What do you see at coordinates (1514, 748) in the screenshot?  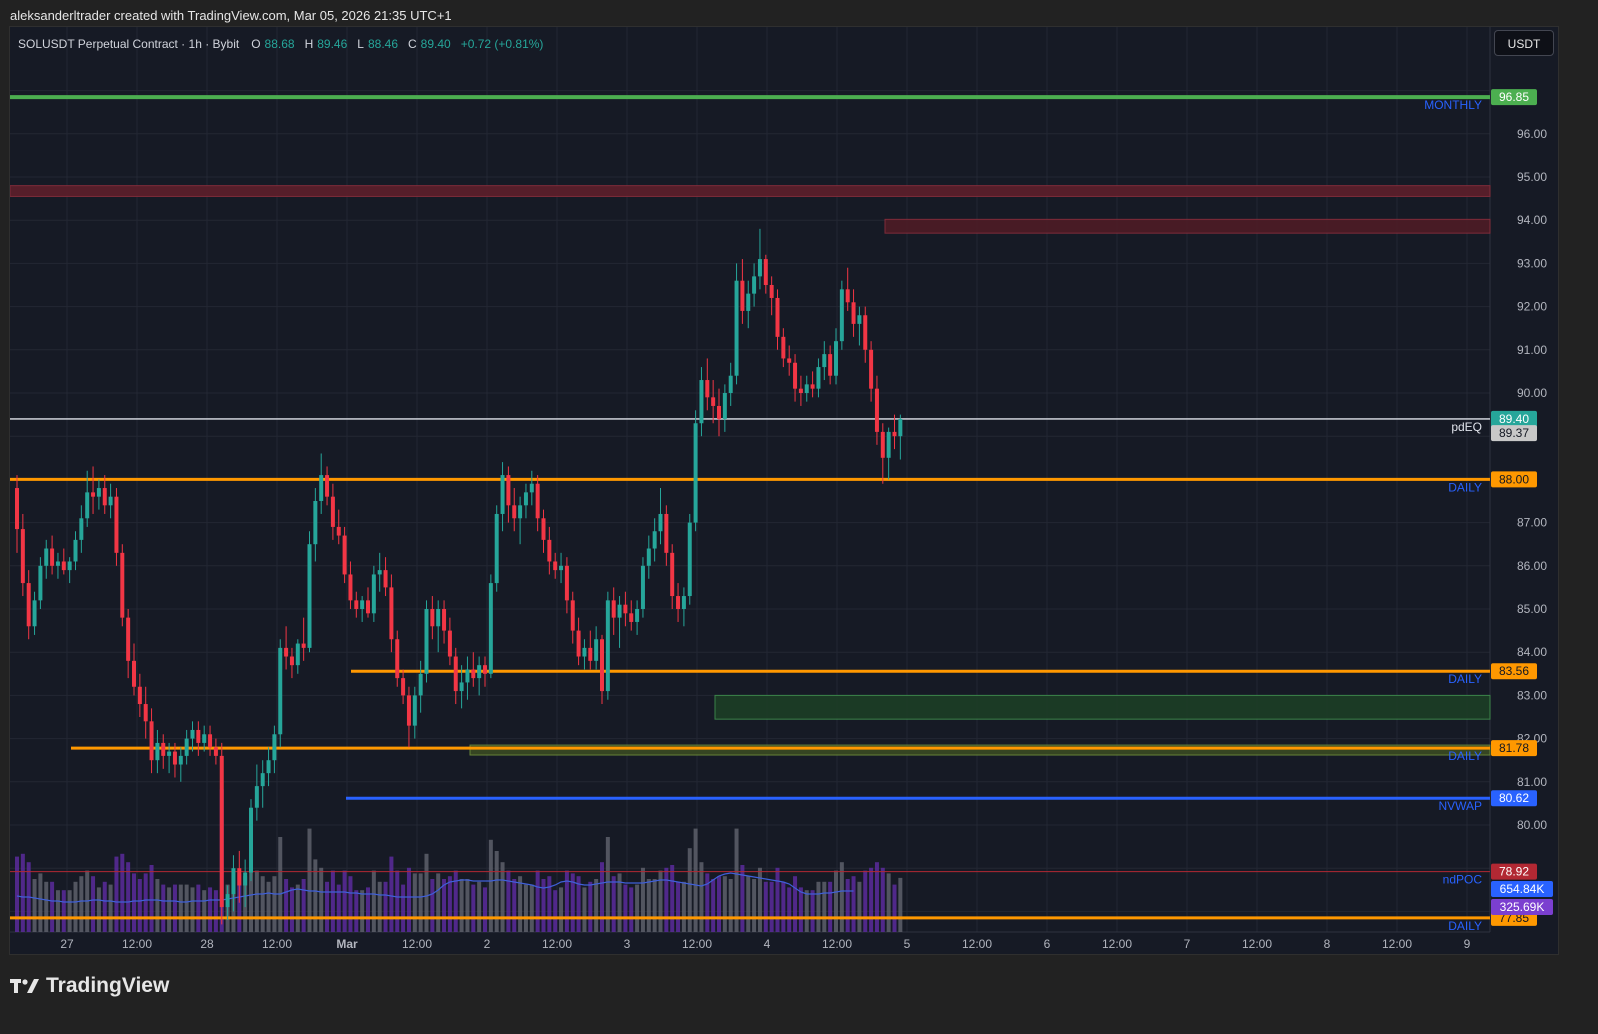 I see `badge-daily: 81.78` at bounding box center [1514, 748].